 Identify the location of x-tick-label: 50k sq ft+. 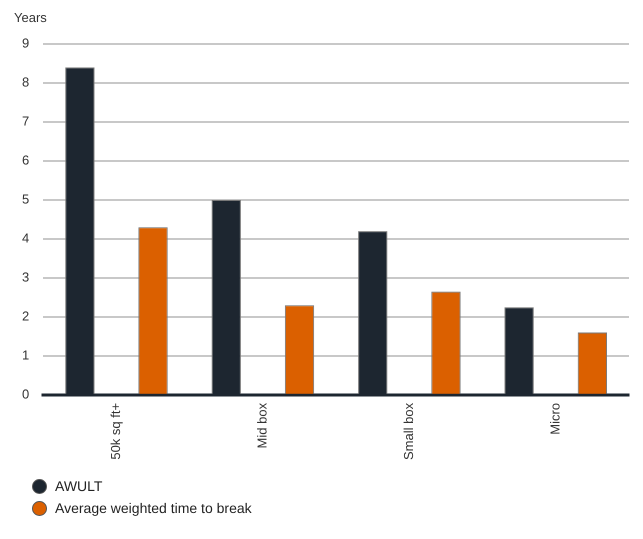
(116, 431).